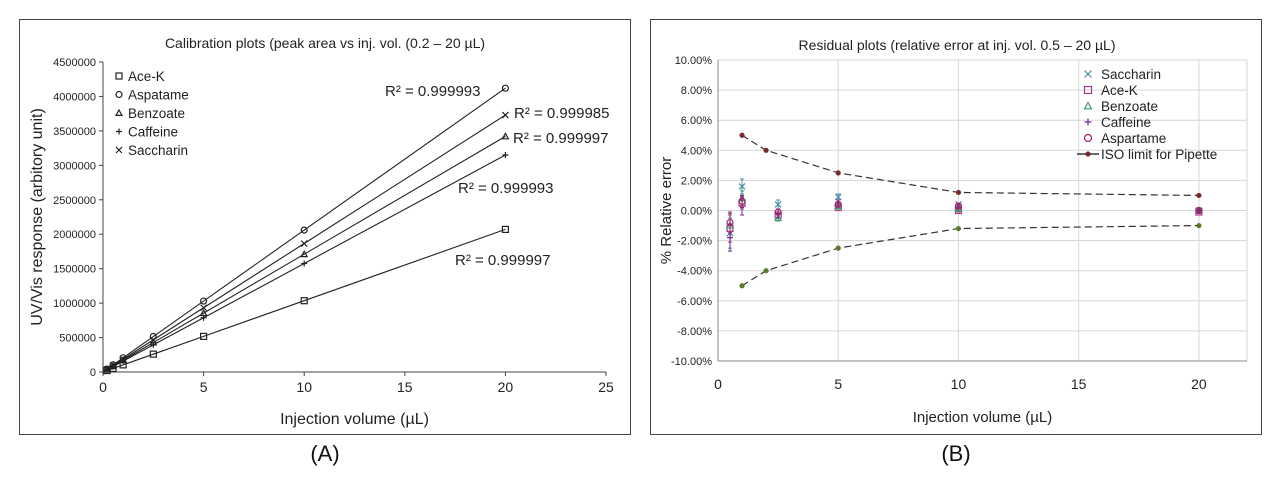  What do you see at coordinates (1088, 154) in the screenshot?
I see `legend-limit-marker` at bounding box center [1088, 154].